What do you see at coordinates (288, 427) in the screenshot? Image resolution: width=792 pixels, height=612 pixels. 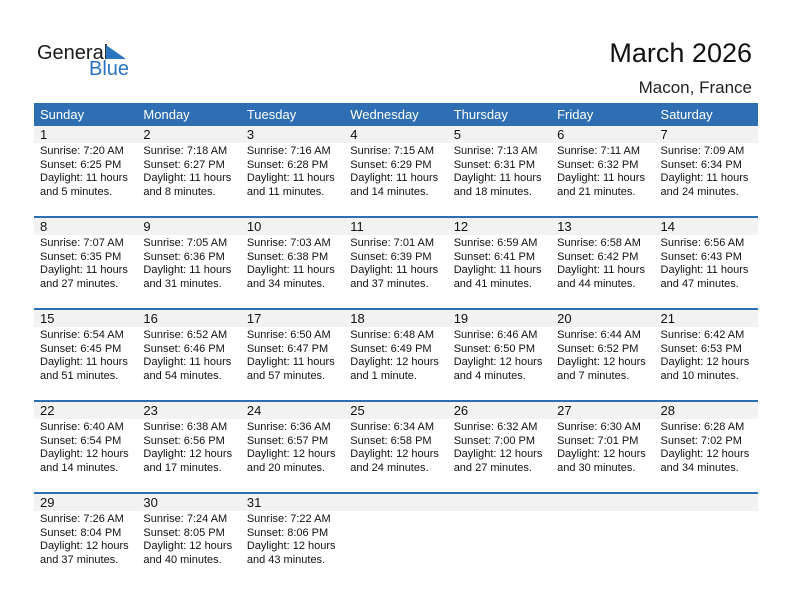 I see `sunrise: Sunrise: 6:36 AM` at bounding box center [288, 427].